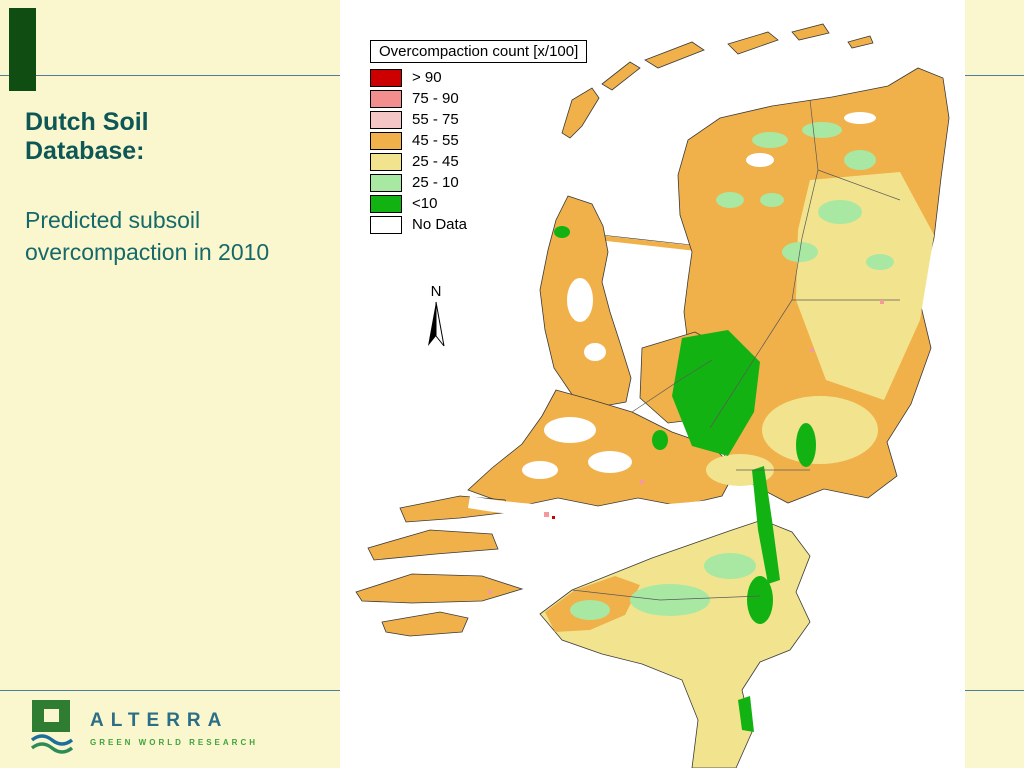 This screenshot has height=768, width=1024. I want to click on legend-label: No Data, so click(440, 224).